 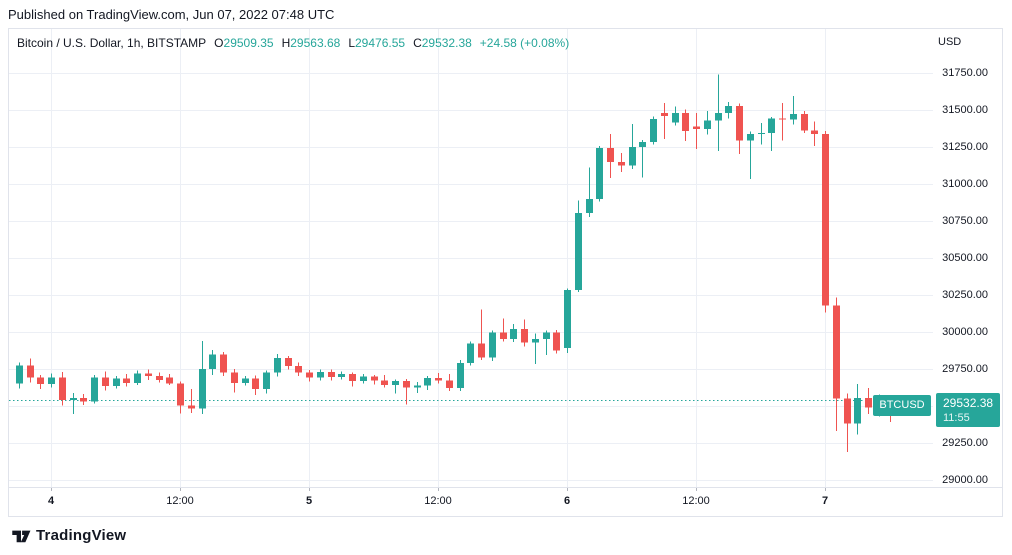 I want to click on tradingview-brand: TradingView, so click(x=68, y=535).